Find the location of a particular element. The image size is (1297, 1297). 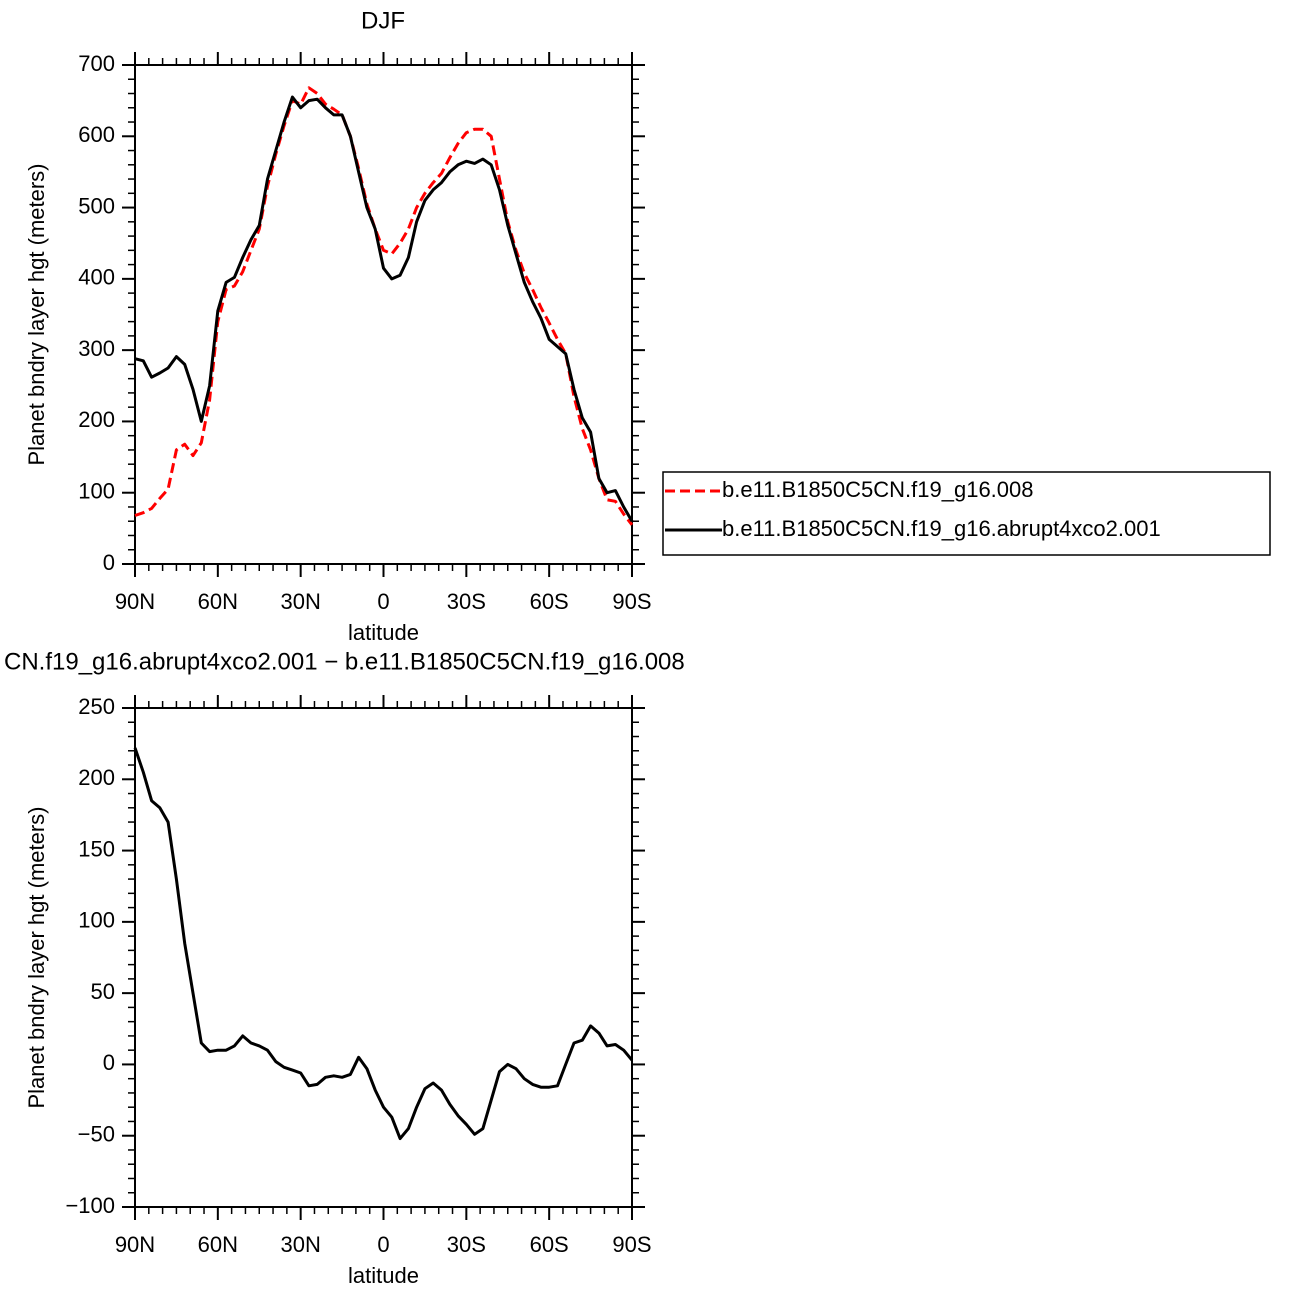

y-tick-label: 50 is located at coordinates (103, 991).